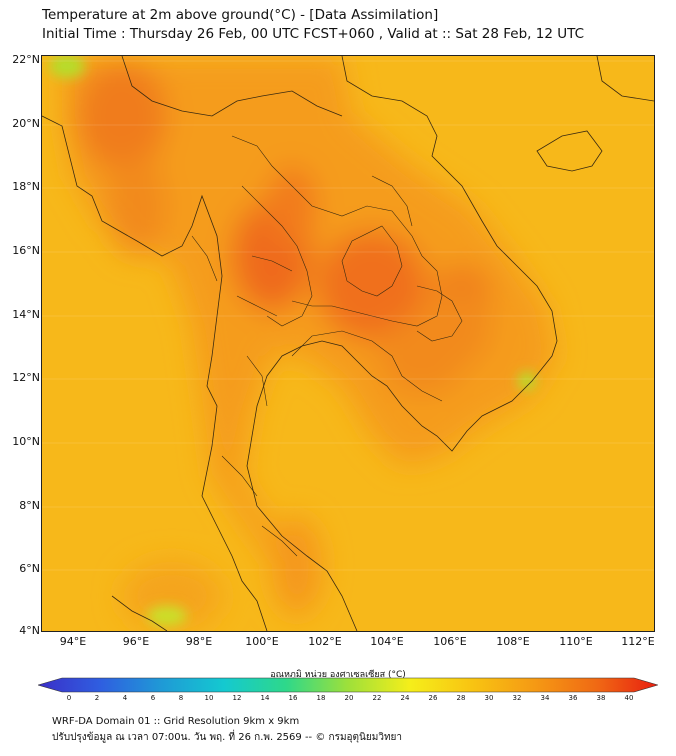 This screenshot has width=676, height=756. What do you see at coordinates (348, 685) in the screenshot?
I see `colorbar` at bounding box center [348, 685].